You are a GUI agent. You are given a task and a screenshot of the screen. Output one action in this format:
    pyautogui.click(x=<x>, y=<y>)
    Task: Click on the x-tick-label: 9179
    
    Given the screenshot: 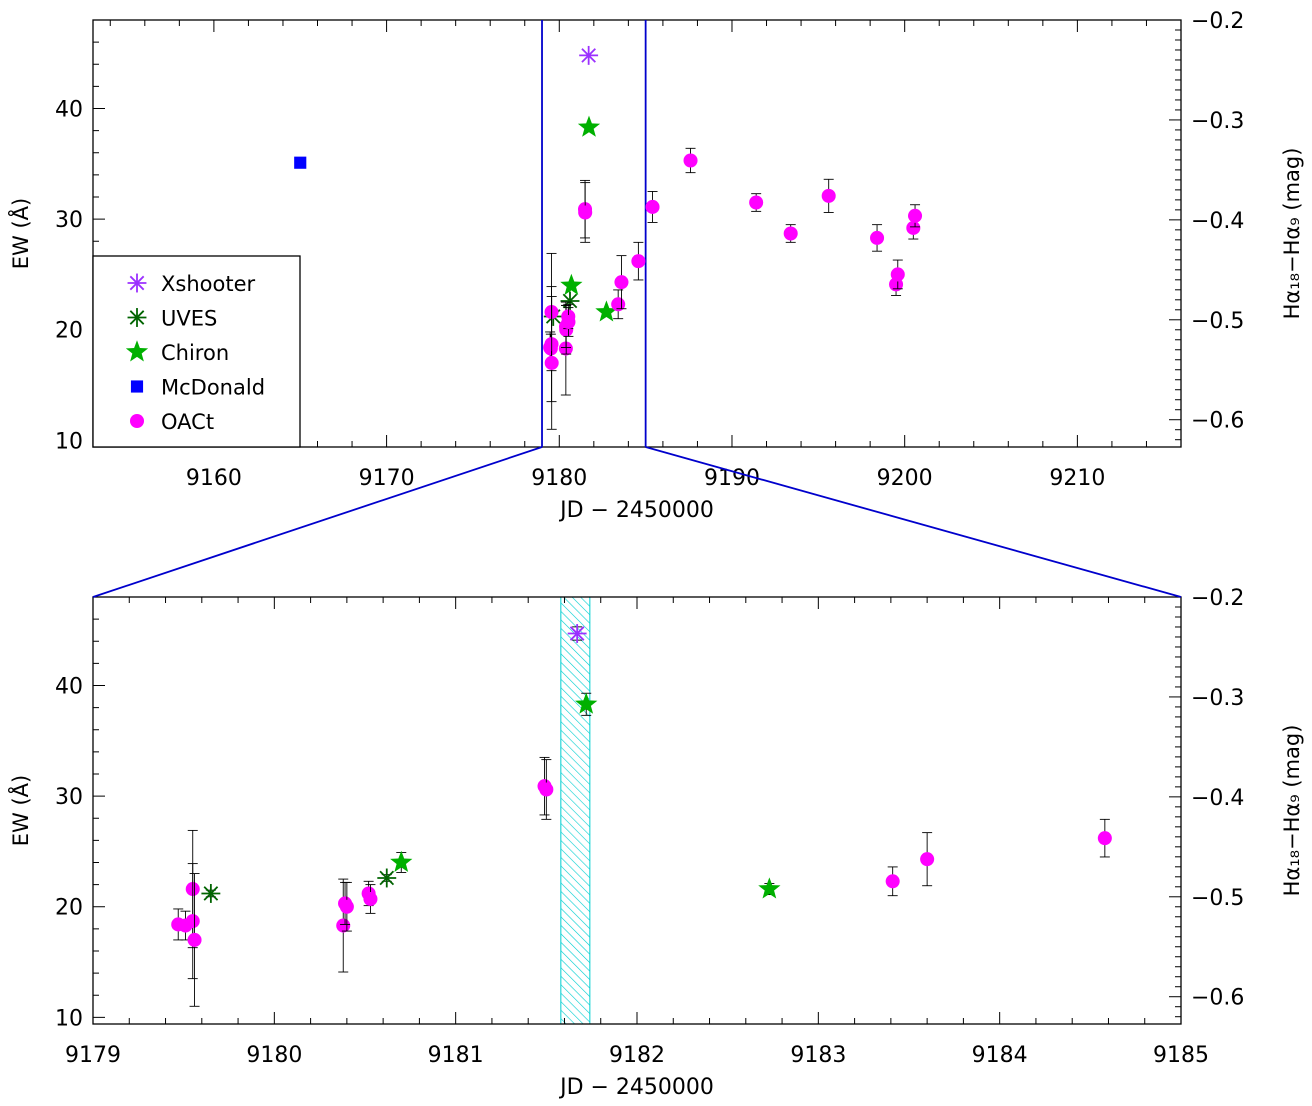 What is the action you would take?
    pyautogui.click(x=93, y=1055)
    